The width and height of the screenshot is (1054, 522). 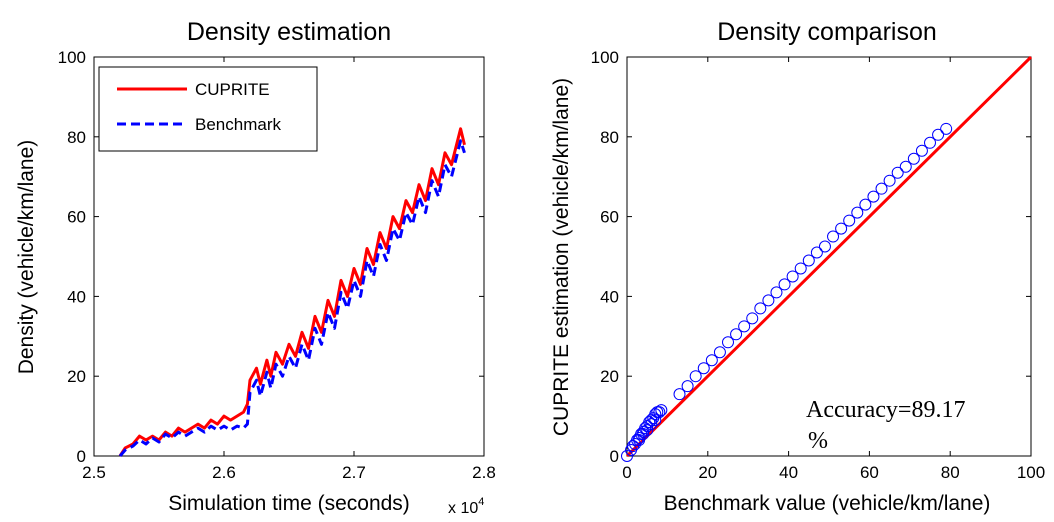 I want to click on x-axis-multiplier: x 104, so click(x=466, y=506).